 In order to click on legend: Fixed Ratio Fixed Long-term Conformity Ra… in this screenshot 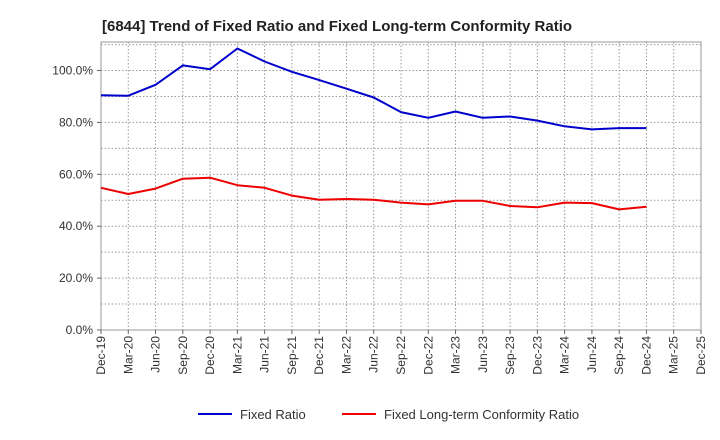, I will do `click(388, 414)`.